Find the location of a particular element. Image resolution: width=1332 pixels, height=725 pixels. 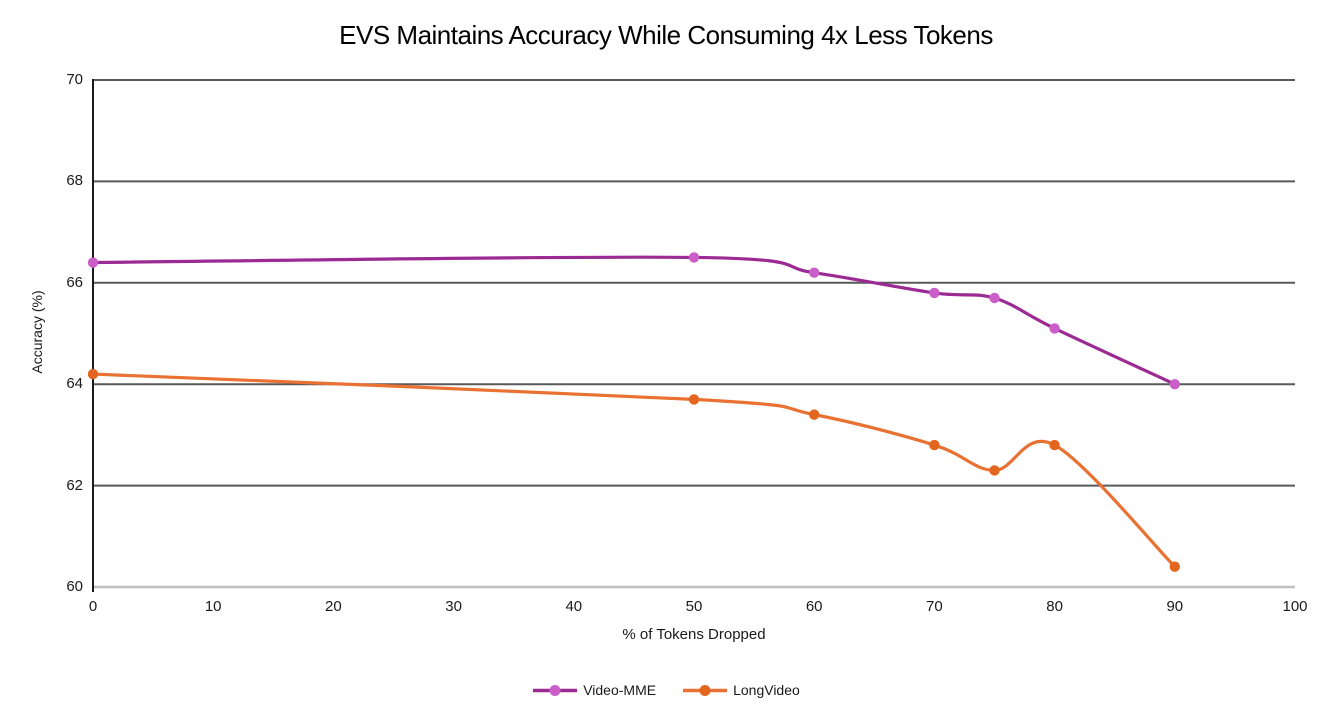

x-tick-label-10: 10 is located at coordinates (213, 606).